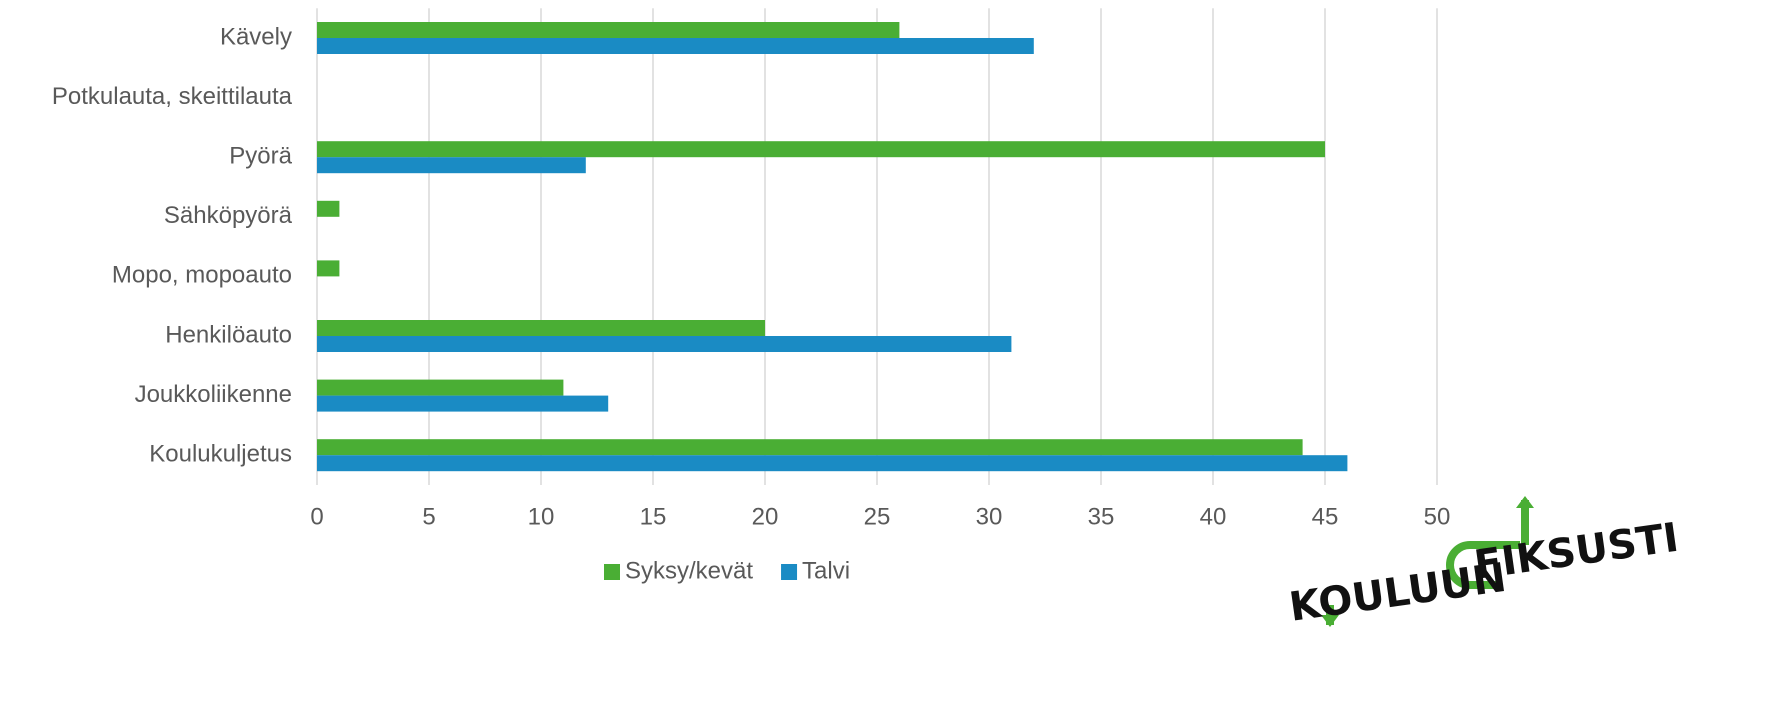  I want to click on y-tick-label: Koulukuljetus, so click(220, 454).